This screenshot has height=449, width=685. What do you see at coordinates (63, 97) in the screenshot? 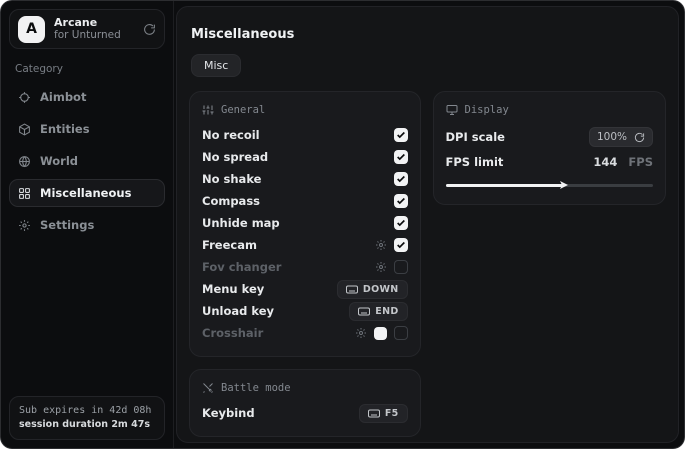
I see `sidebar-item-label: Aimbot` at bounding box center [63, 97].